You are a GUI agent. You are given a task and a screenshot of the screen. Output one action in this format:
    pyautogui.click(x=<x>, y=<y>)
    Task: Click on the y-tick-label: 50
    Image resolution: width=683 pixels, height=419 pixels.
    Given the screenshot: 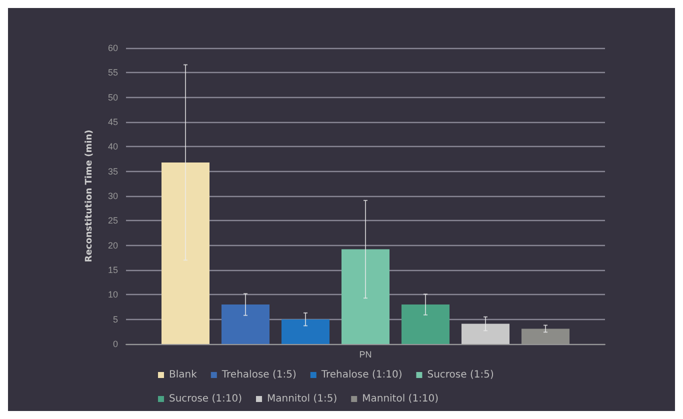 What is the action you would take?
    pyautogui.click(x=113, y=97)
    